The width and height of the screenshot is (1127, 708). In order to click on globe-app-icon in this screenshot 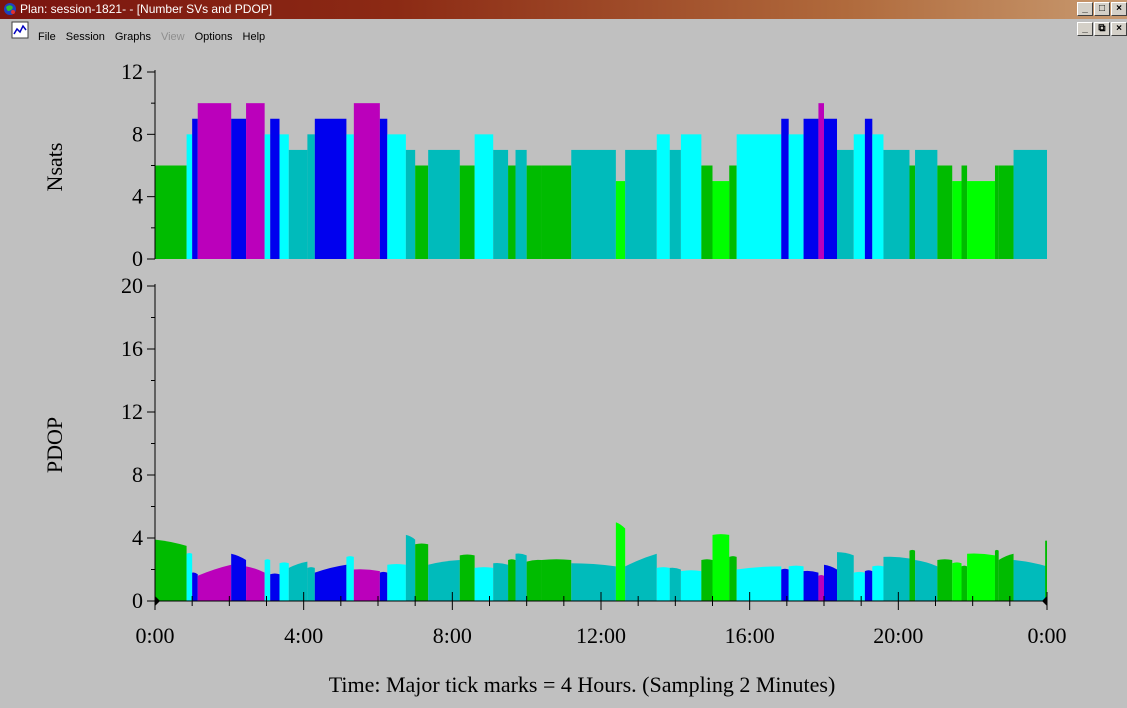, I will do `click(10, 9)`.